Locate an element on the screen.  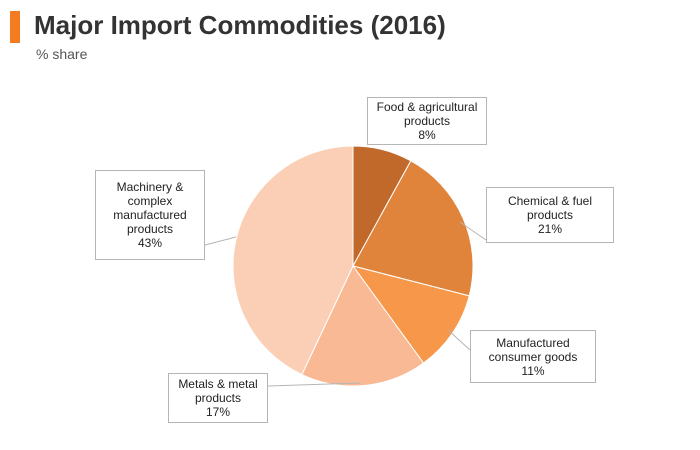
slice-label-text: Metals & metal is located at coordinates (218, 384).